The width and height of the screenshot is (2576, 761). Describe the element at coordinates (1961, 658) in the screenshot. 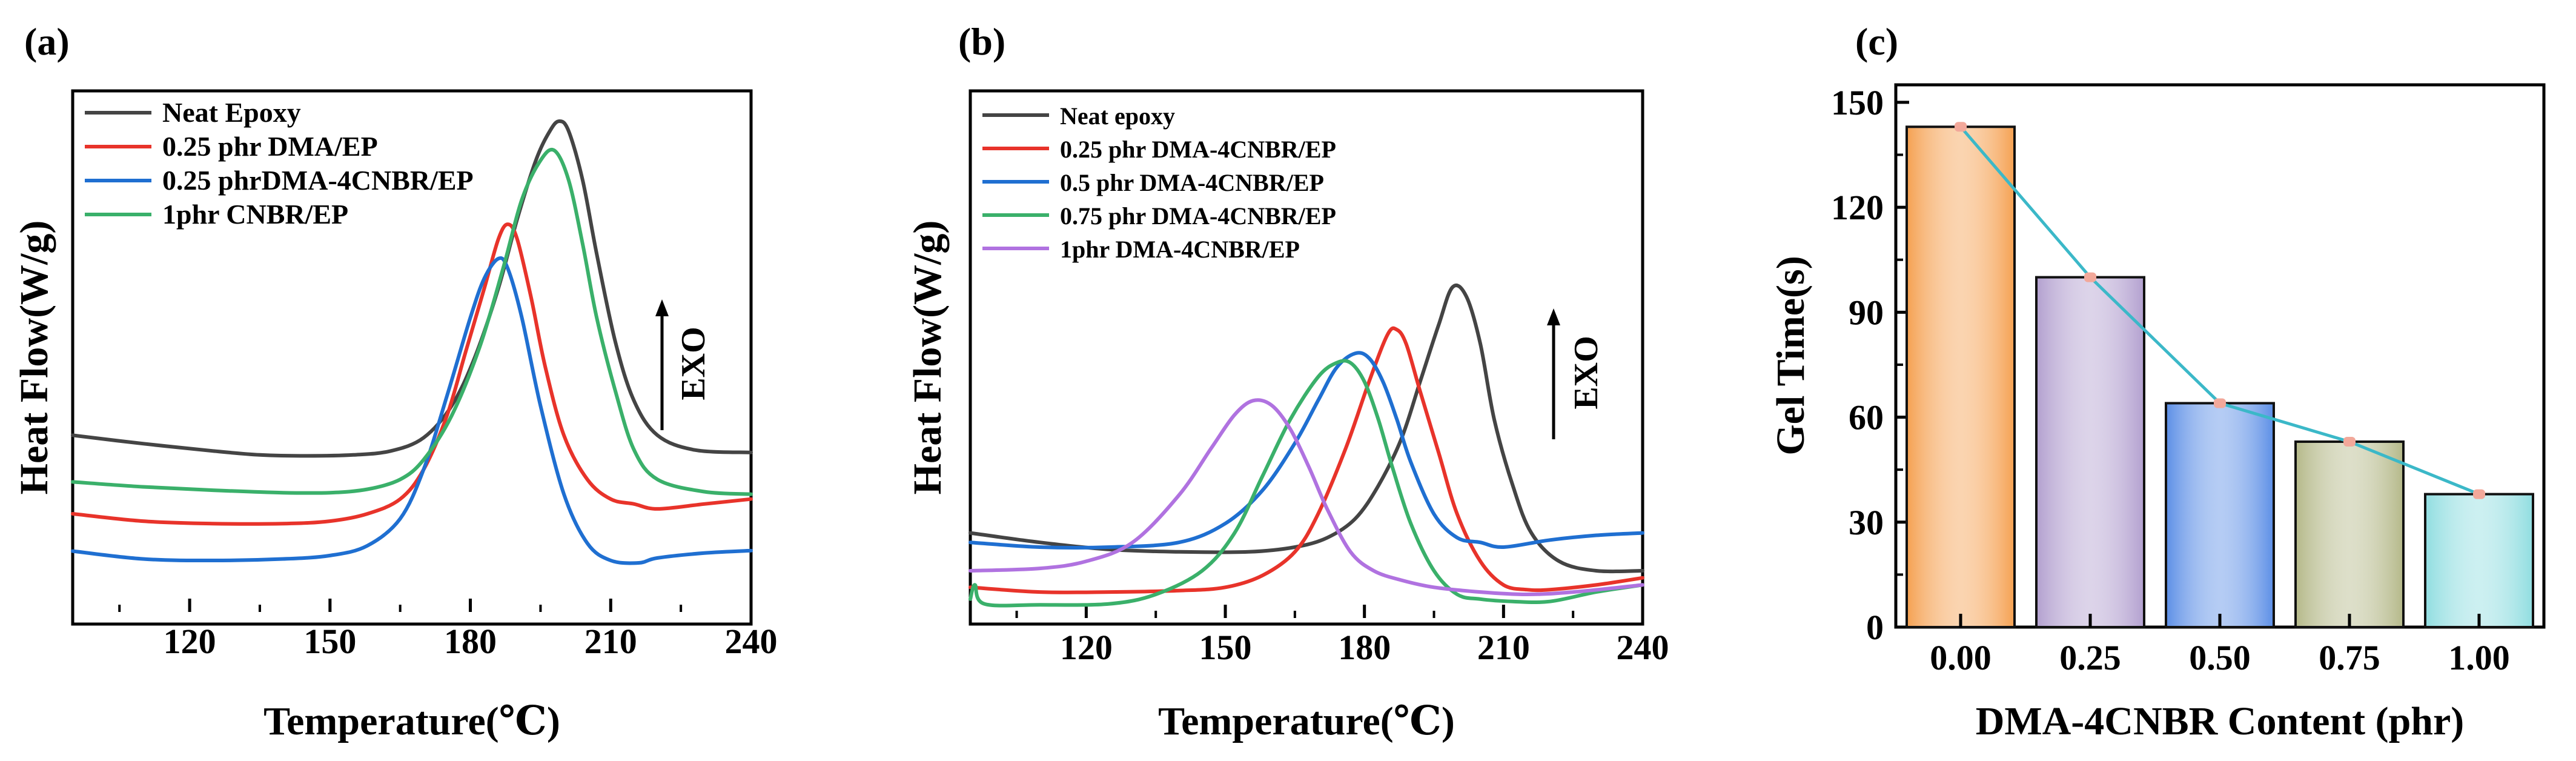

I see `panel-c-x-tick-label-0.00: 0.00` at that location.